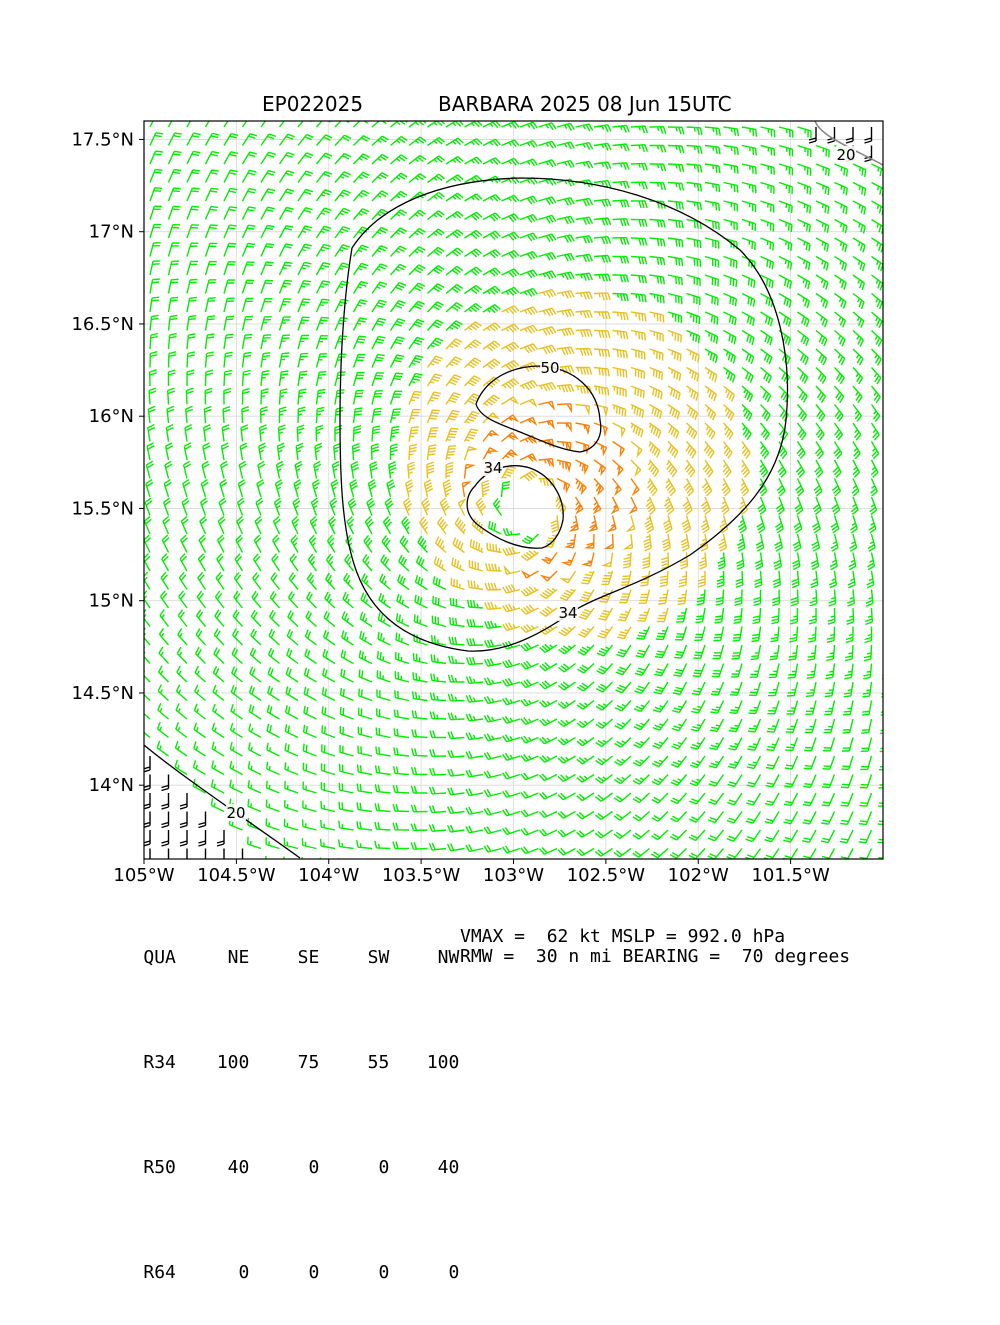  Describe the element at coordinates (279, 1062) in the screenshot. I see `radii-row-r34: R34 100 75 55 100` at that location.